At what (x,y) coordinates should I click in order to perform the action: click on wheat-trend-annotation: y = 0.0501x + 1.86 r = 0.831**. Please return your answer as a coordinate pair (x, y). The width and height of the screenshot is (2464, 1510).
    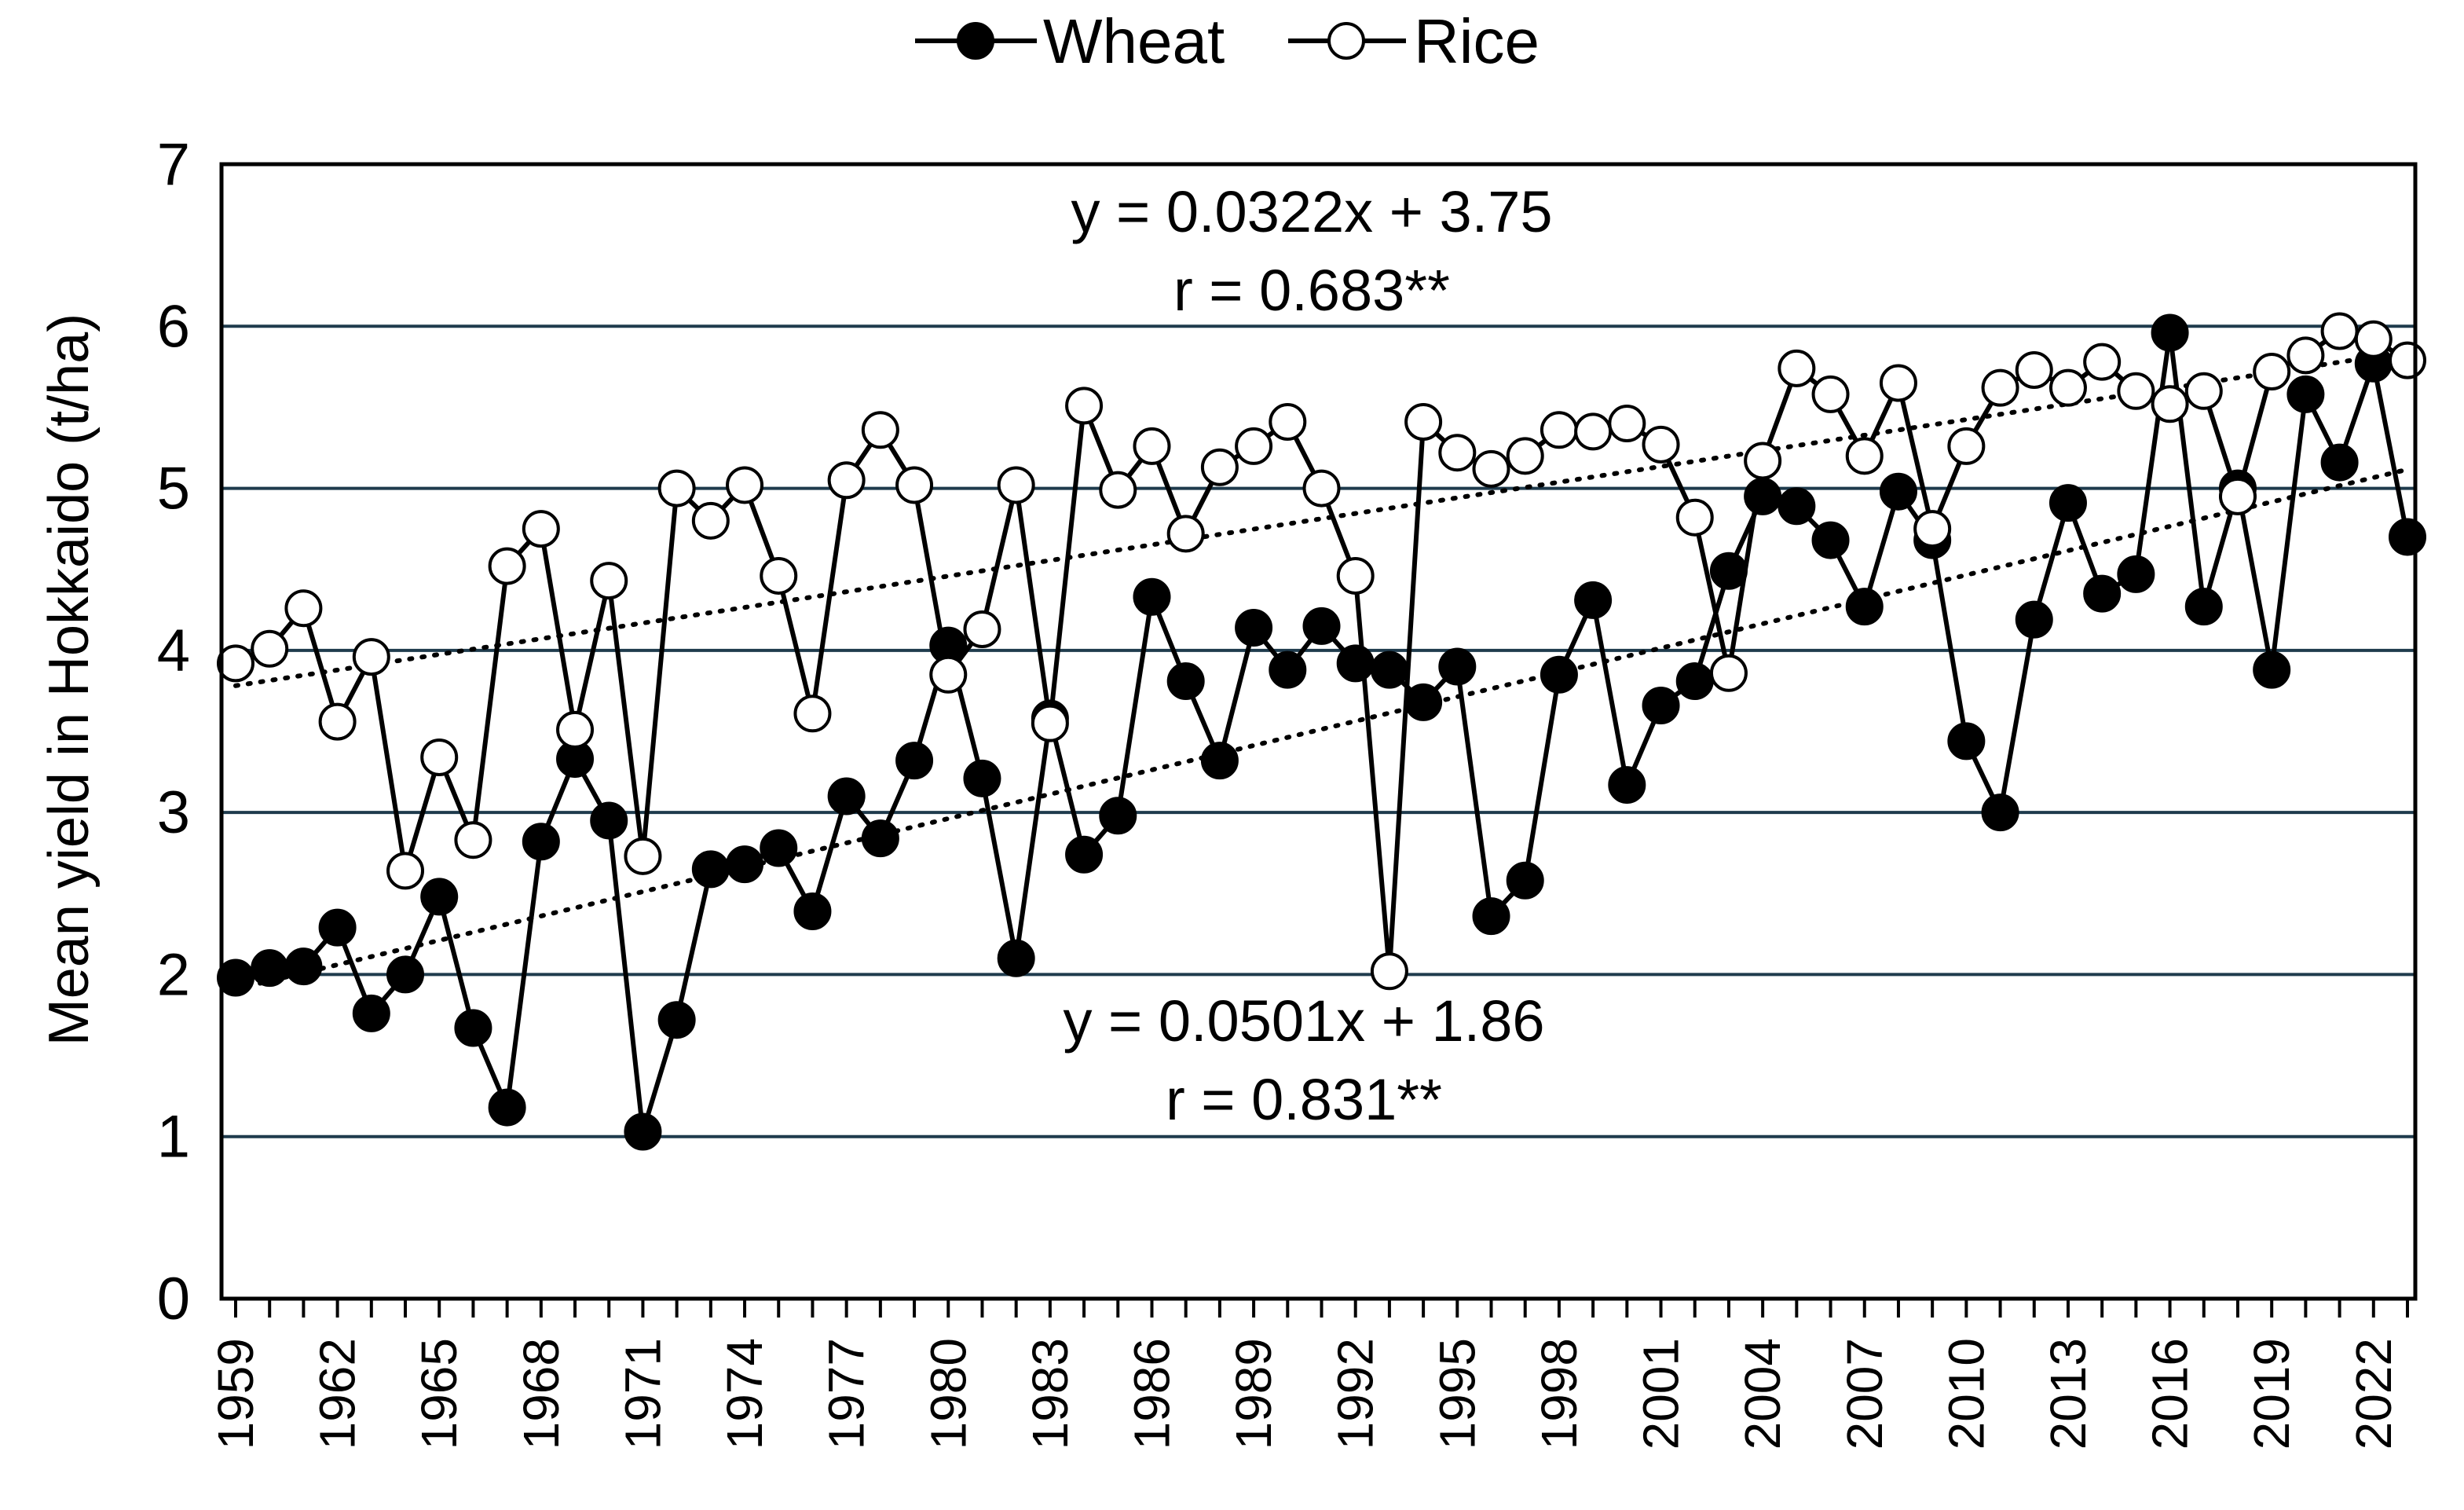
    Looking at the image, I should click on (1303, 1060).